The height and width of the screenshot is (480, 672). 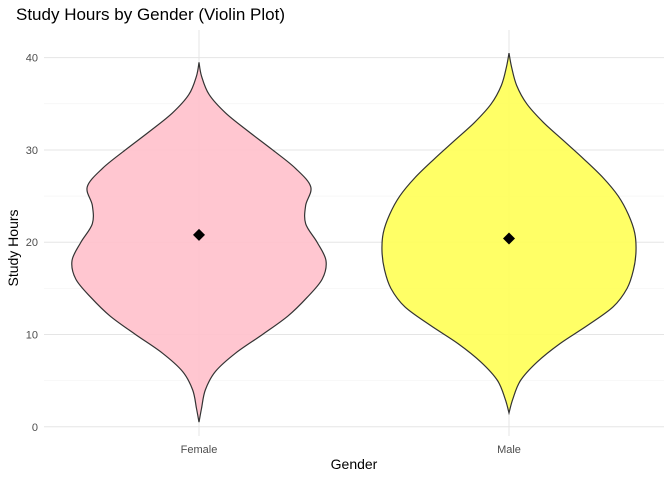 I want to click on mean-markers, so click(x=354, y=236).